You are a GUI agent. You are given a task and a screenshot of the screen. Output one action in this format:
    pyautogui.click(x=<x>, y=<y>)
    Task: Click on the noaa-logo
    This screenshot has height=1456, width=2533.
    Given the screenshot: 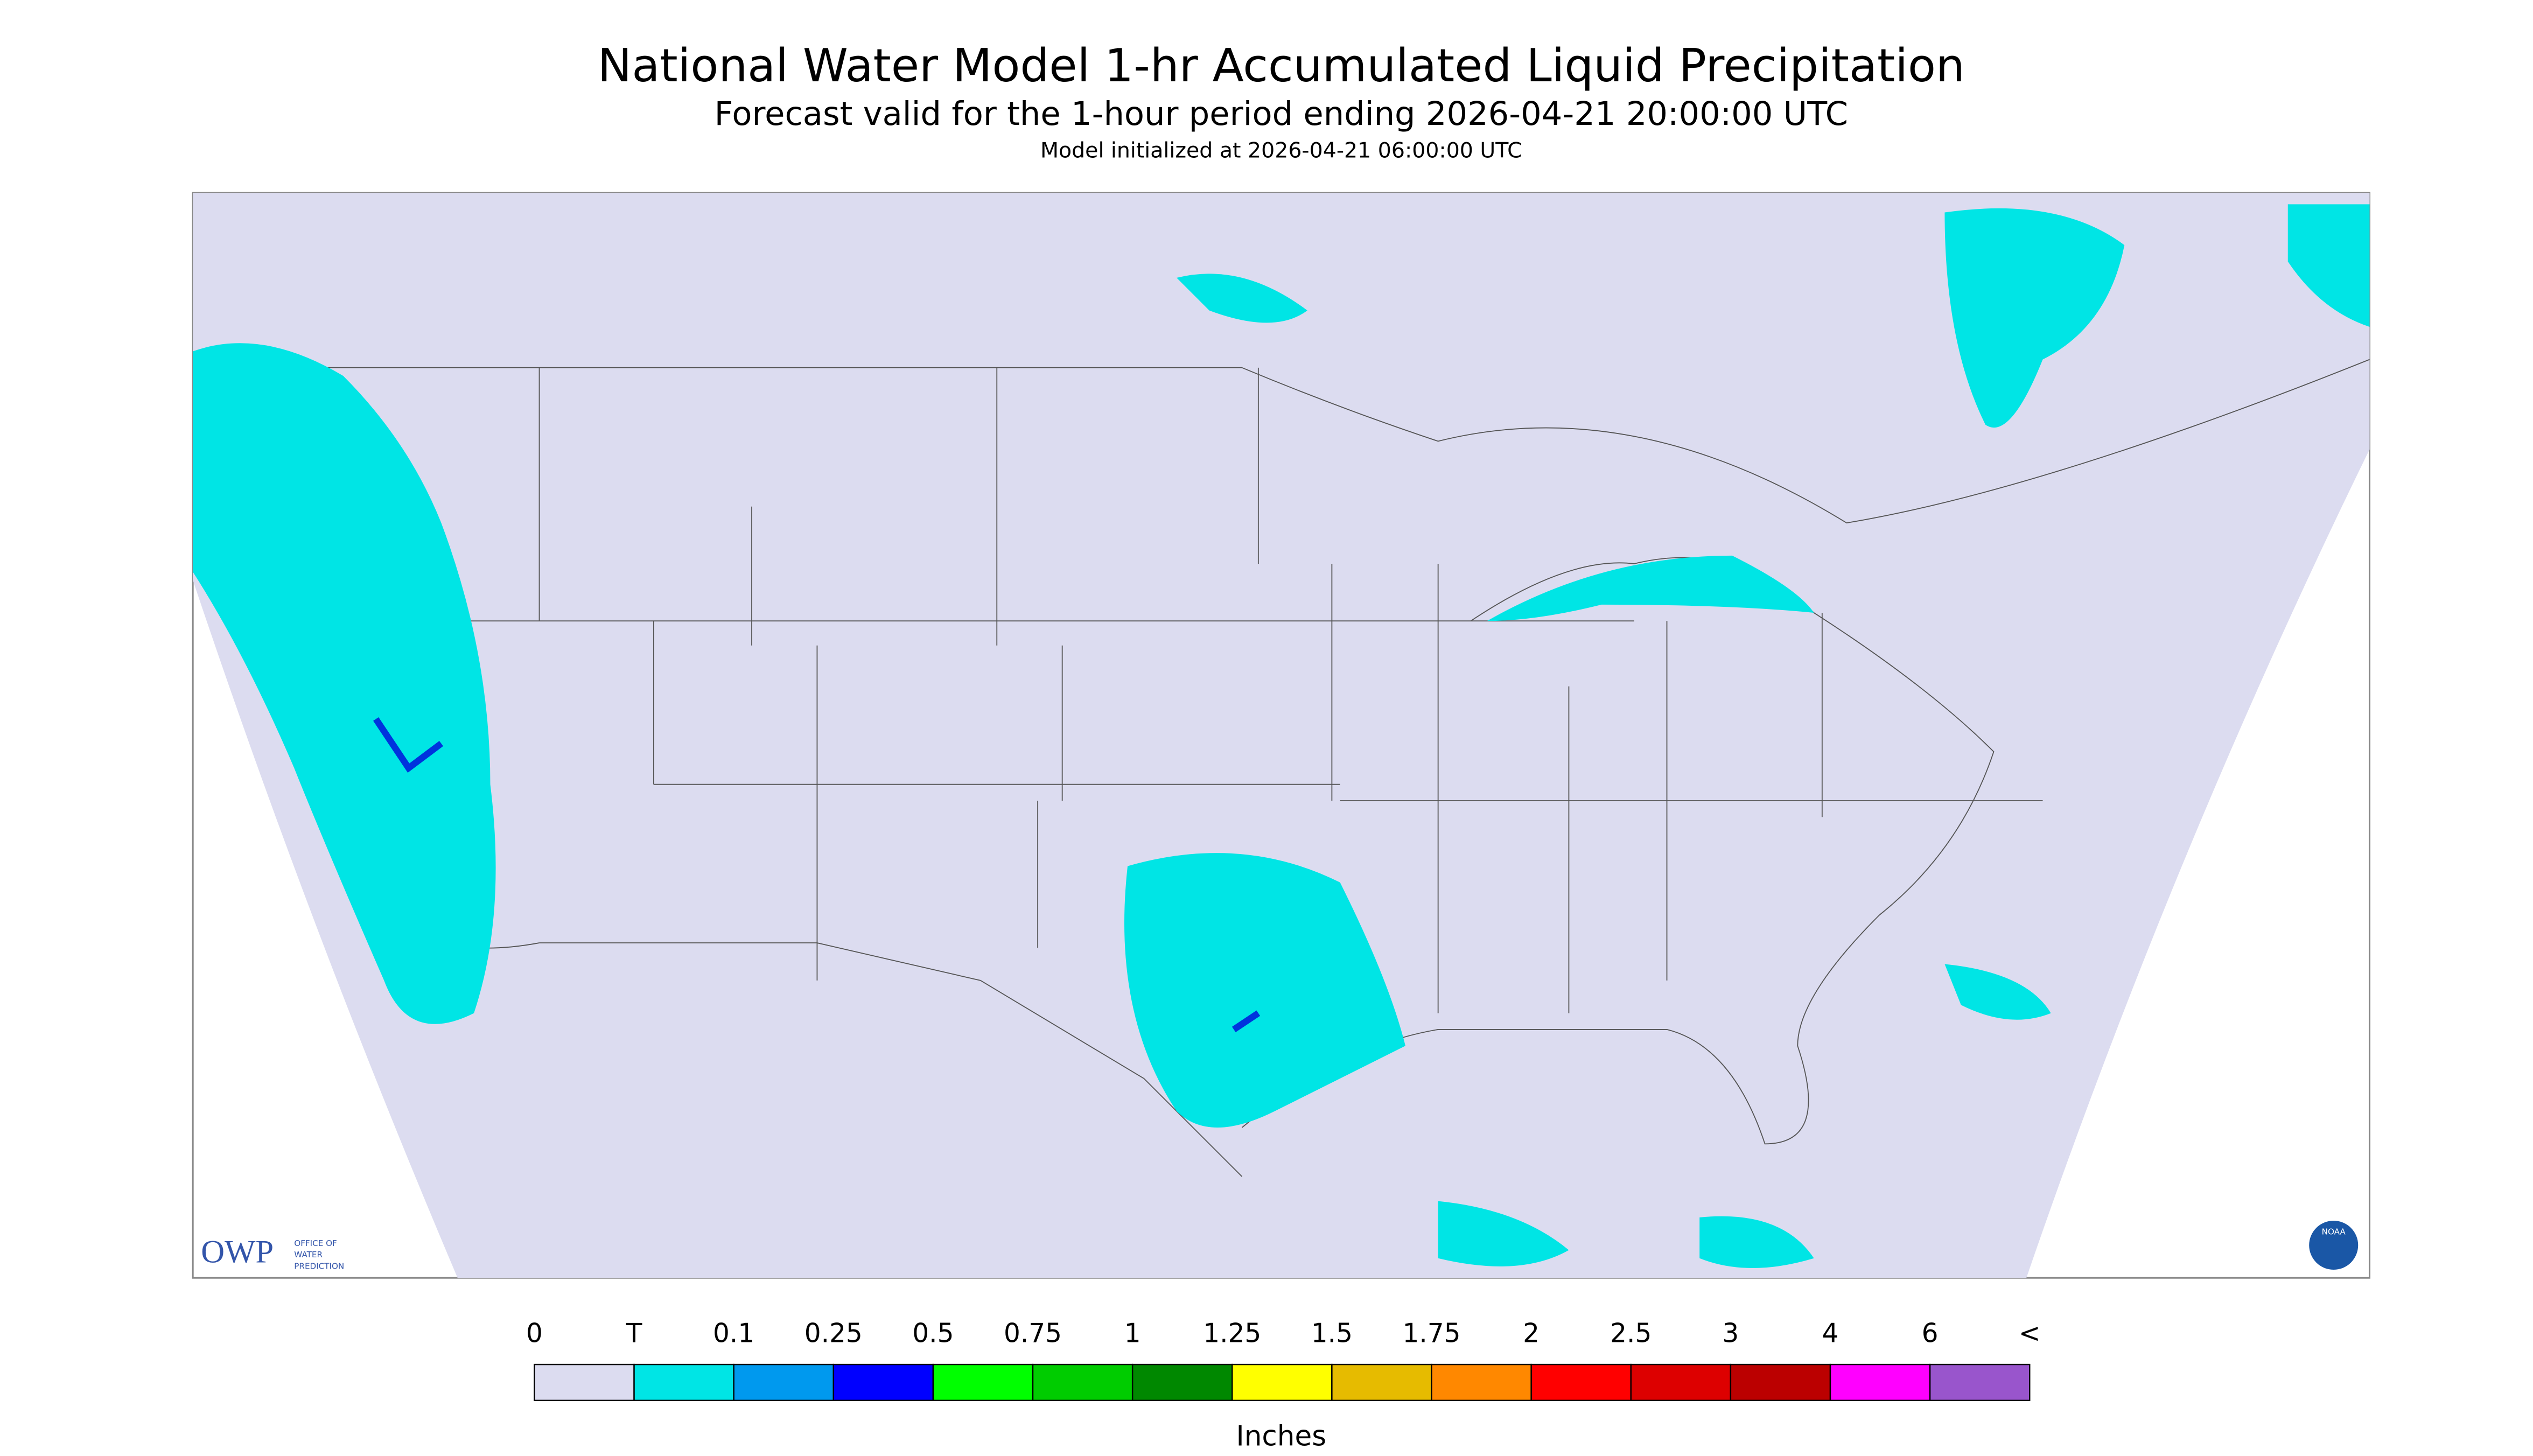 What is the action you would take?
    pyautogui.click(x=2334, y=1245)
    